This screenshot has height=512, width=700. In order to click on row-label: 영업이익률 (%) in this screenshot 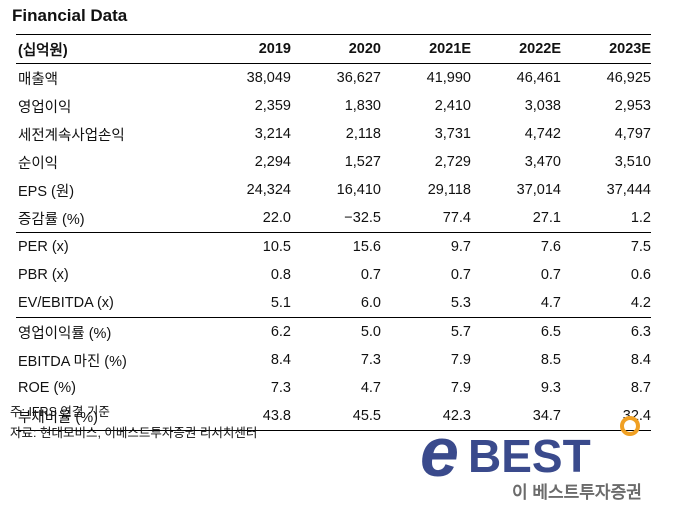, I will do `click(65, 333)`.